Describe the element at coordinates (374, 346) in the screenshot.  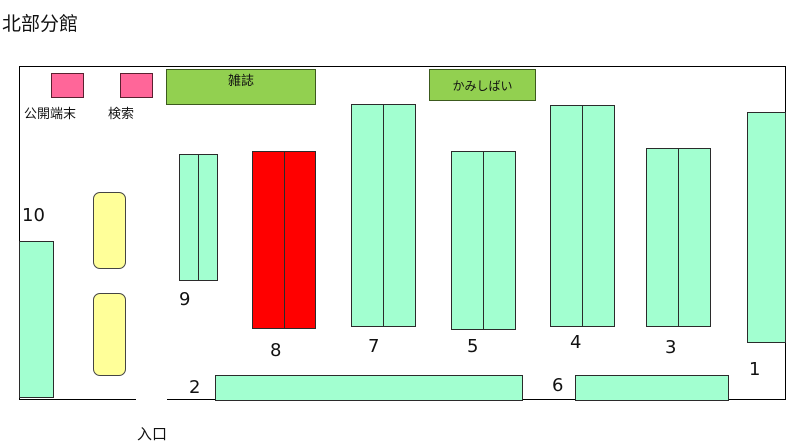
I see `shelf-7-number: 7` at that location.